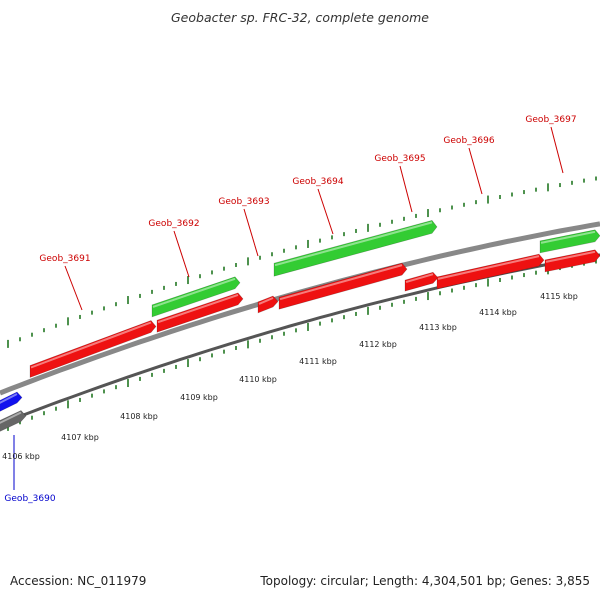  Describe the element at coordinates (318, 361) in the screenshot. I see `kbp-label: 4111 kbp` at that location.